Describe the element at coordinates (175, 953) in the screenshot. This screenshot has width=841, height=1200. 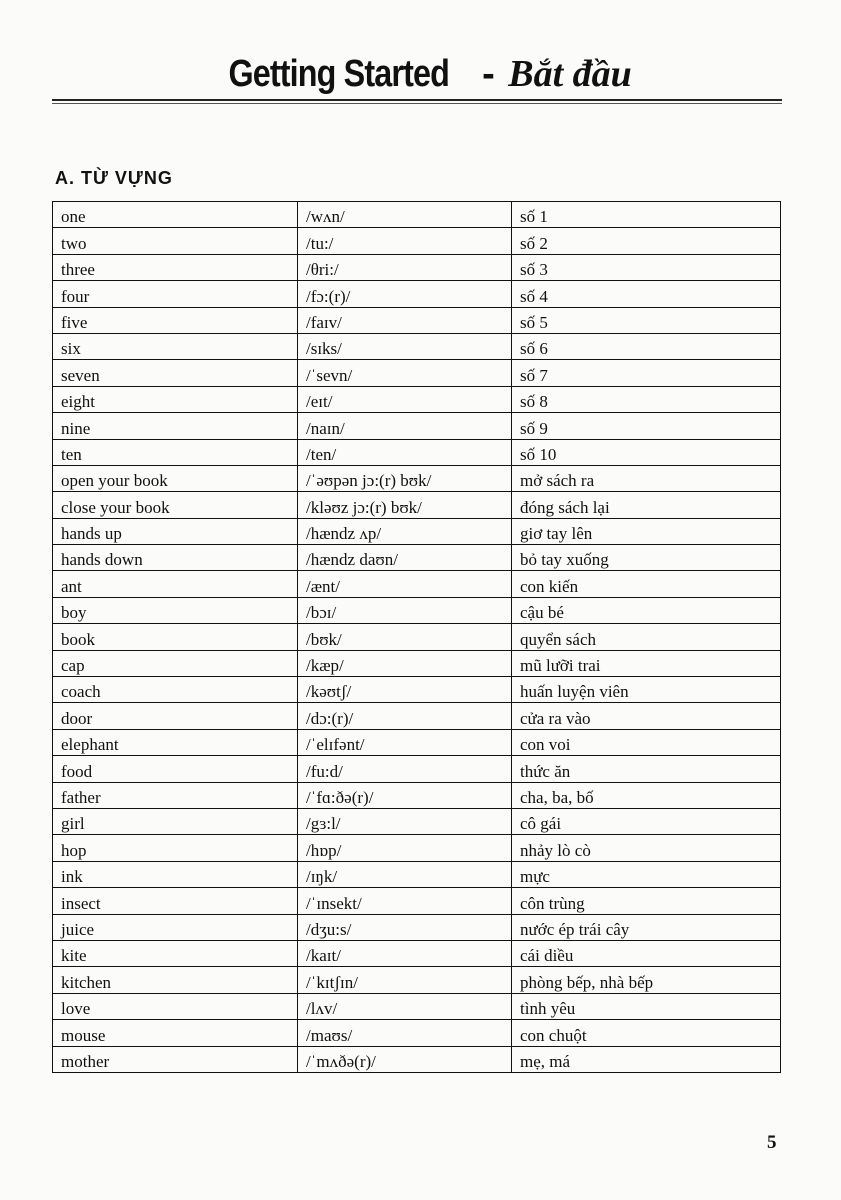
I see `word-cell: kite` at that location.